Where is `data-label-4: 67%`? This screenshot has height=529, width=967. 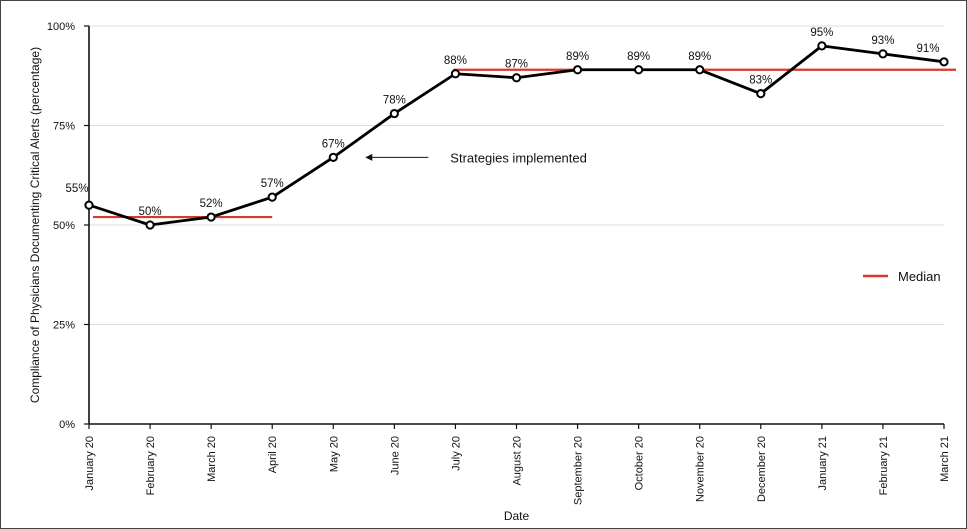
data-label-4: 67% is located at coordinates (333, 144).